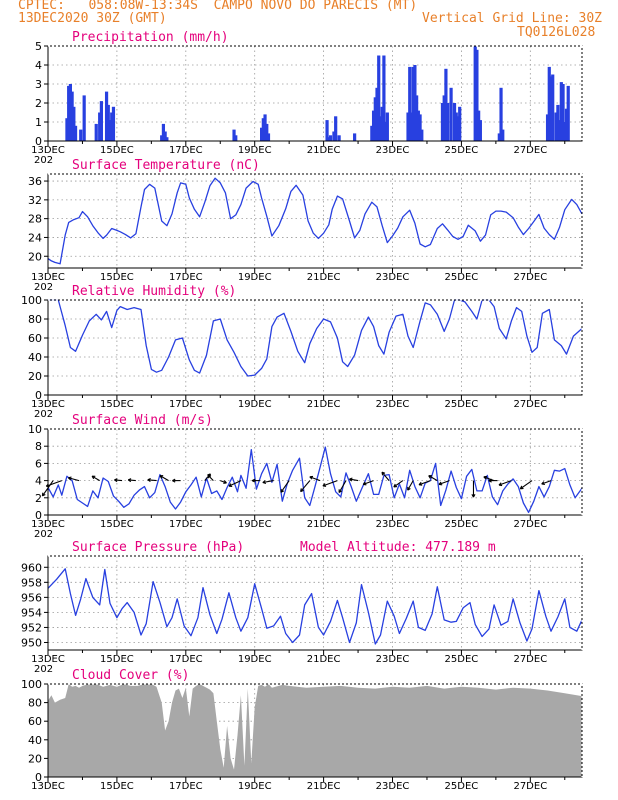 Image resolution: width=618 pixels, height=800 pixels. I want to click on y-tick-label: 952, so click(31, 627).